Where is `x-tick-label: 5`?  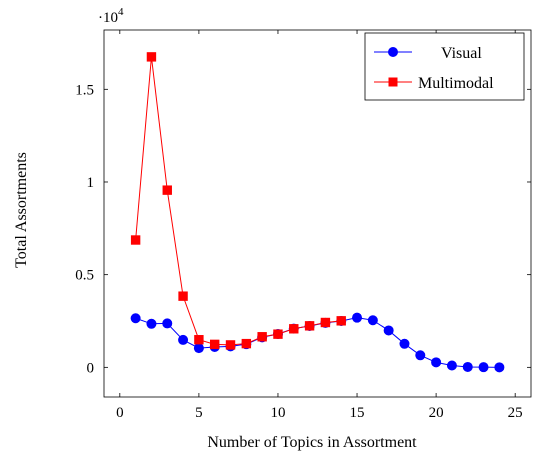
x-tick-label: 5 is located at coordinates (199, 413).